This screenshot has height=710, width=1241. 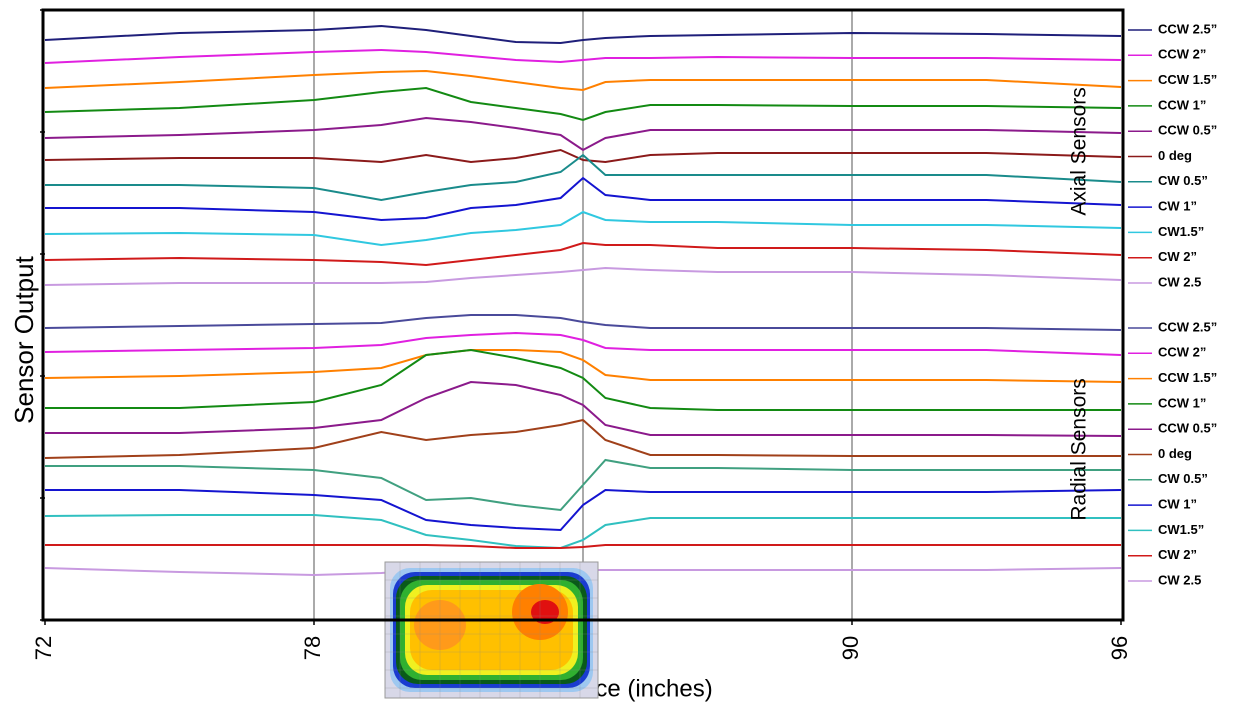 What do you see at coordinates (43, 648) in the screenshot?
I see `x-tick-label: 72` at bounding box center [43, 648].